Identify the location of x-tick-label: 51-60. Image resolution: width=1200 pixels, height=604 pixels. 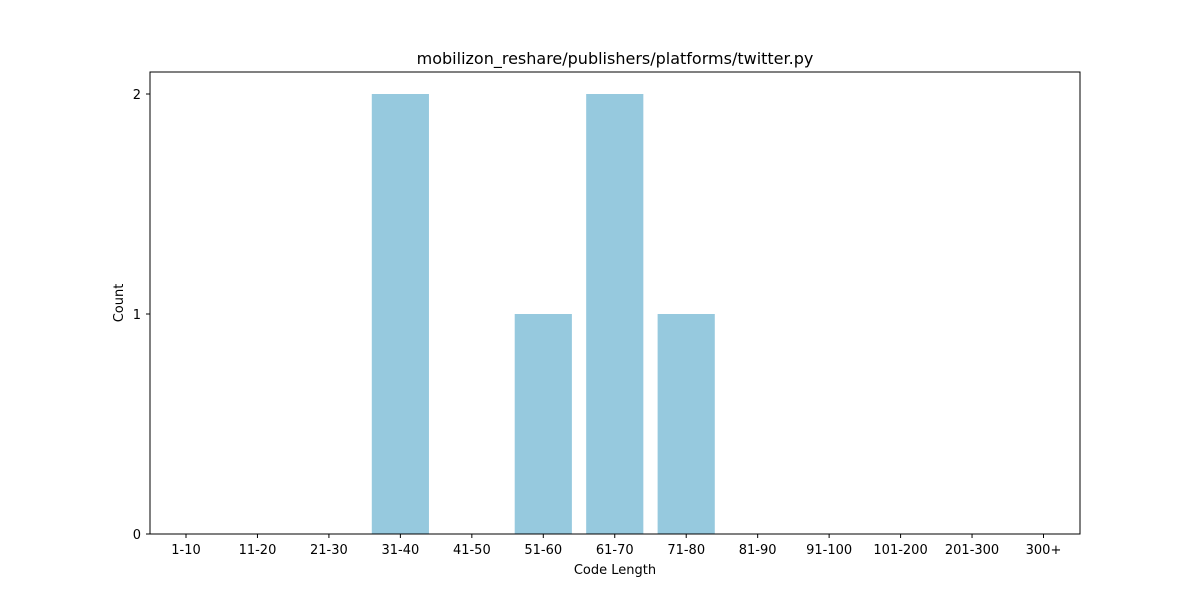
(543, 550).